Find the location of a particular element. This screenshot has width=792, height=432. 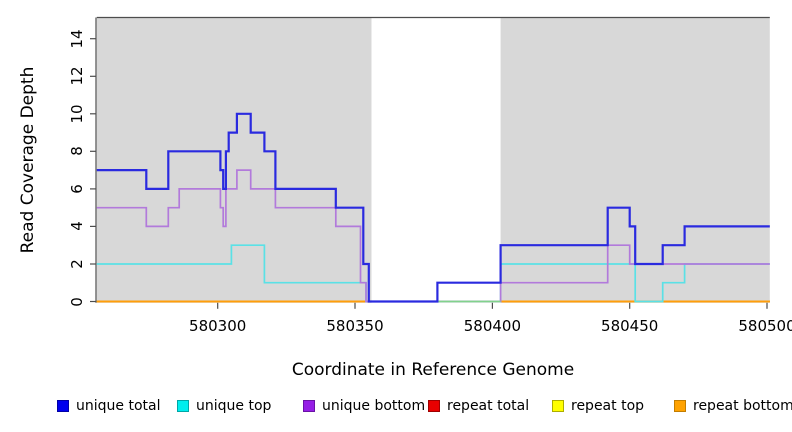

legend-item-repeat-total: repeat total is located at coordinates (478, 406).